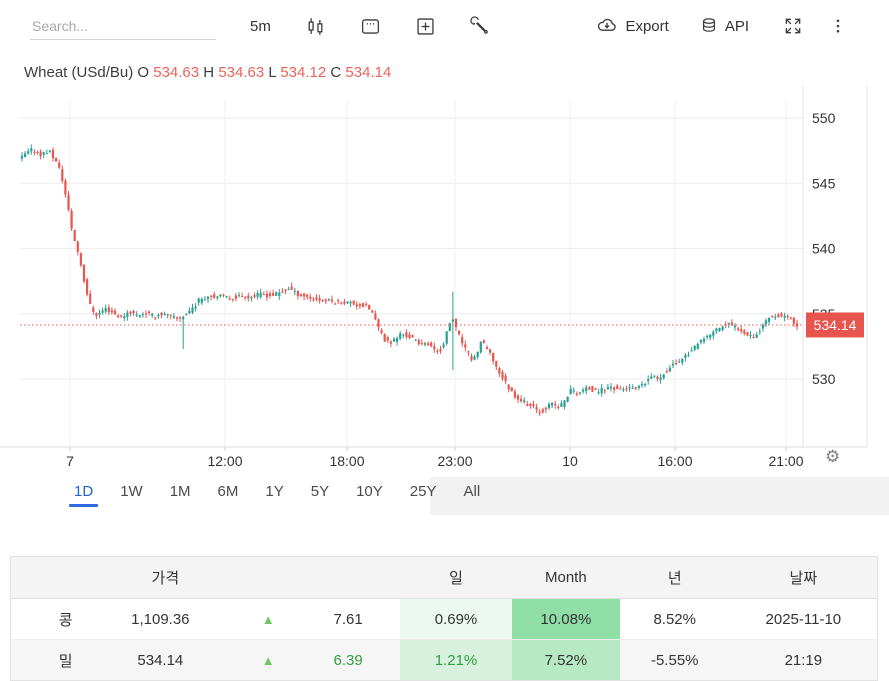  I want to click on open-label: O, so click(143, 72).